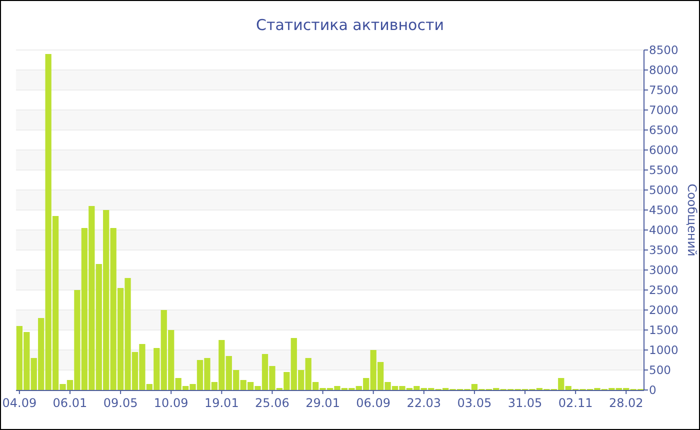  Describe the element at coordinates (575, 403) in the screenshot. I see `x-tick-label: 02.11` at that location.